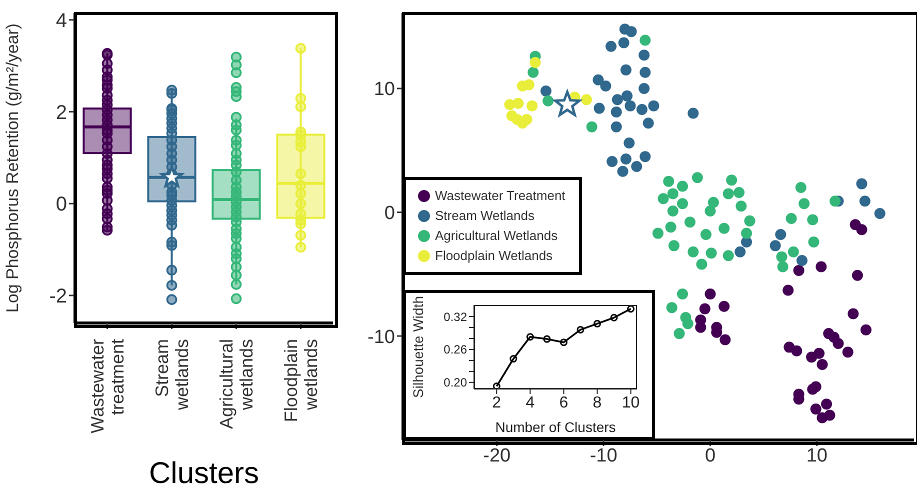 The height and width of the screenshot is (485, 917). What do you see at coordinates (710, 455) in the screenshot?
I see `x-tick-label: 0` at bounding box center [710, 455].